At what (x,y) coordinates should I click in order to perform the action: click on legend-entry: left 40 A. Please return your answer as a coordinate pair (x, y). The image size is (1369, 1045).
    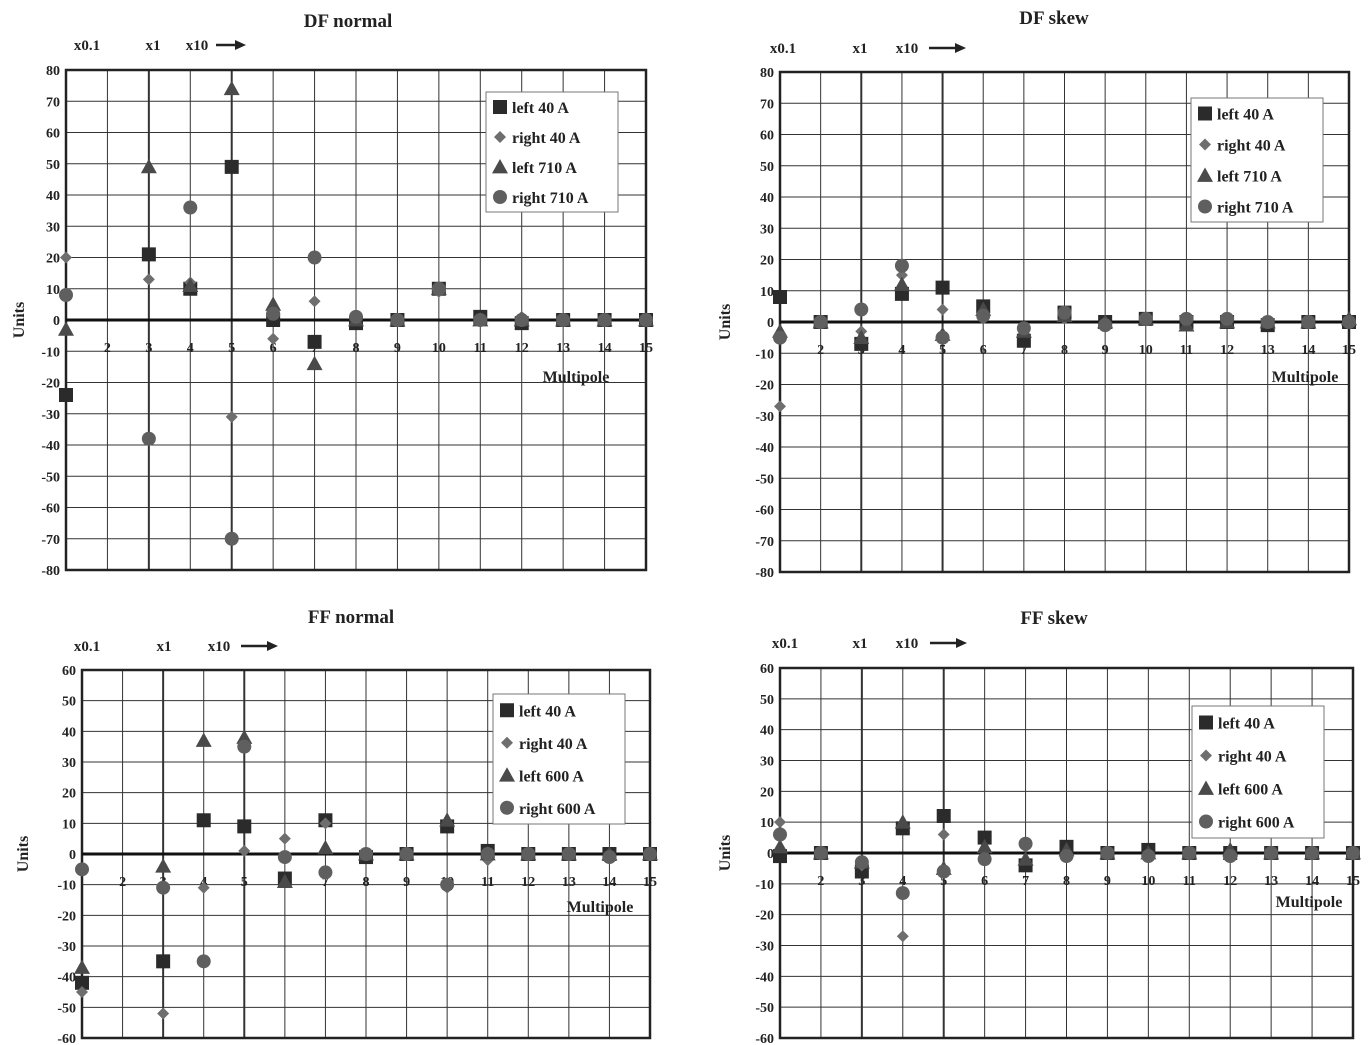
    Looking at the image, I should click on (1245, 115).